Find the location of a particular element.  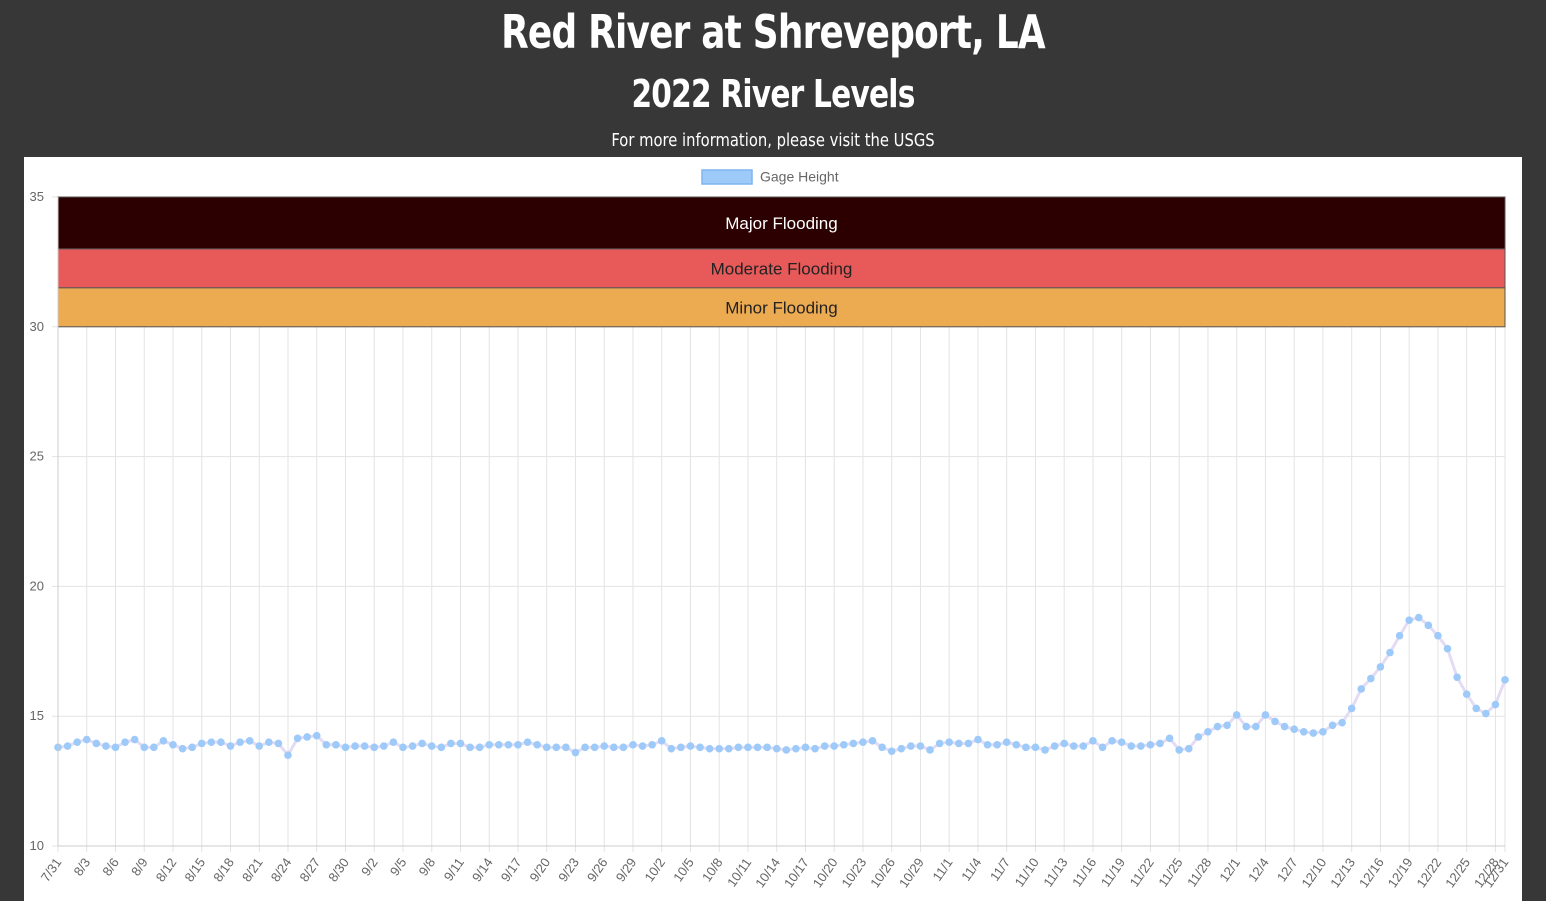

x-tick-label: 9/11 is located at coordinates (454, 869).